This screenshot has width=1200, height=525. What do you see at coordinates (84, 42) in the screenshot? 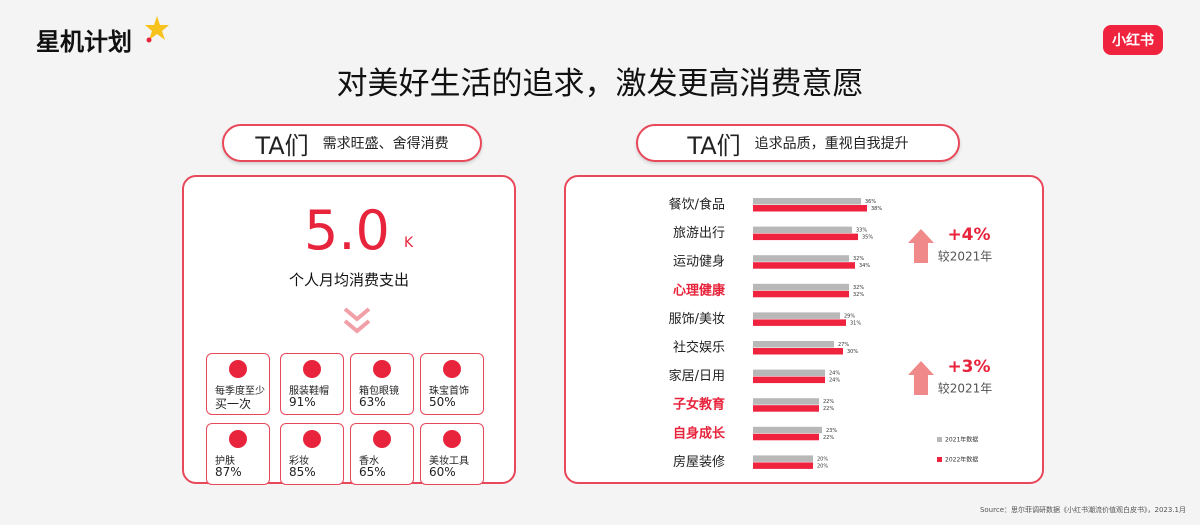
I see `logo: 星机计划` at bounding box center [84, 42].